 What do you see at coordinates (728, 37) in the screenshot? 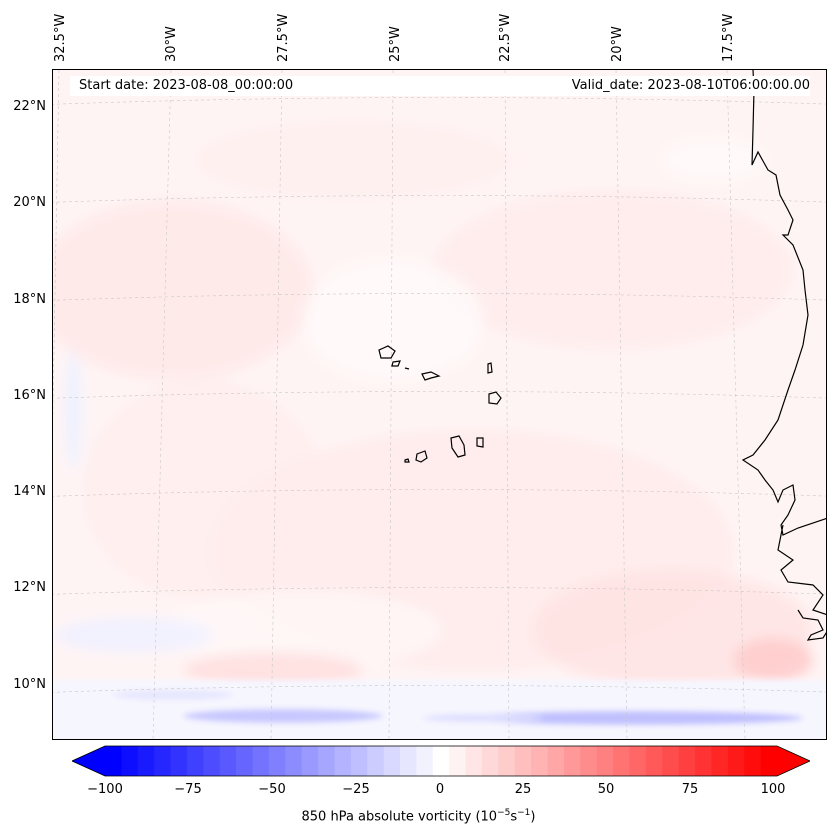
I see `lon-label-17-5w: 17.5°W` at bounding box center [728, 37].